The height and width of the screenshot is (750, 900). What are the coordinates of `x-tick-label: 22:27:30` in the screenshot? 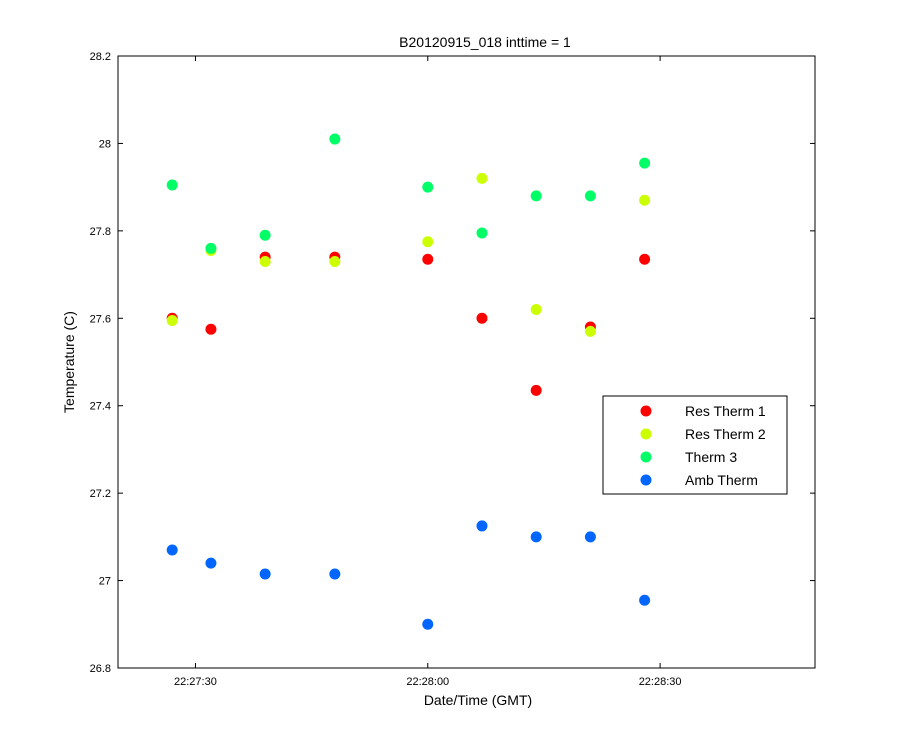 It's located at (195, 682).